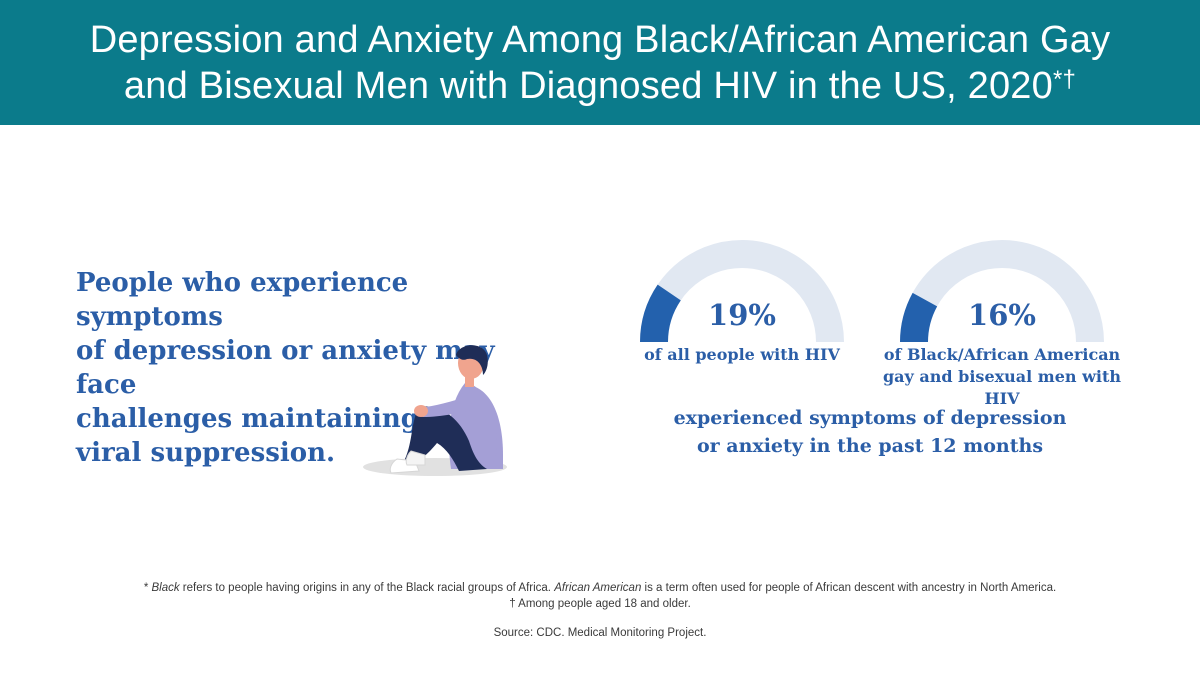 The width and height of the screenshot is (1200, 675). What do you see at coordinates (600, 604) in the screenshot?
I see `footnote-age: † Among people aged 18 and older.` at bounding box center [600, 604].